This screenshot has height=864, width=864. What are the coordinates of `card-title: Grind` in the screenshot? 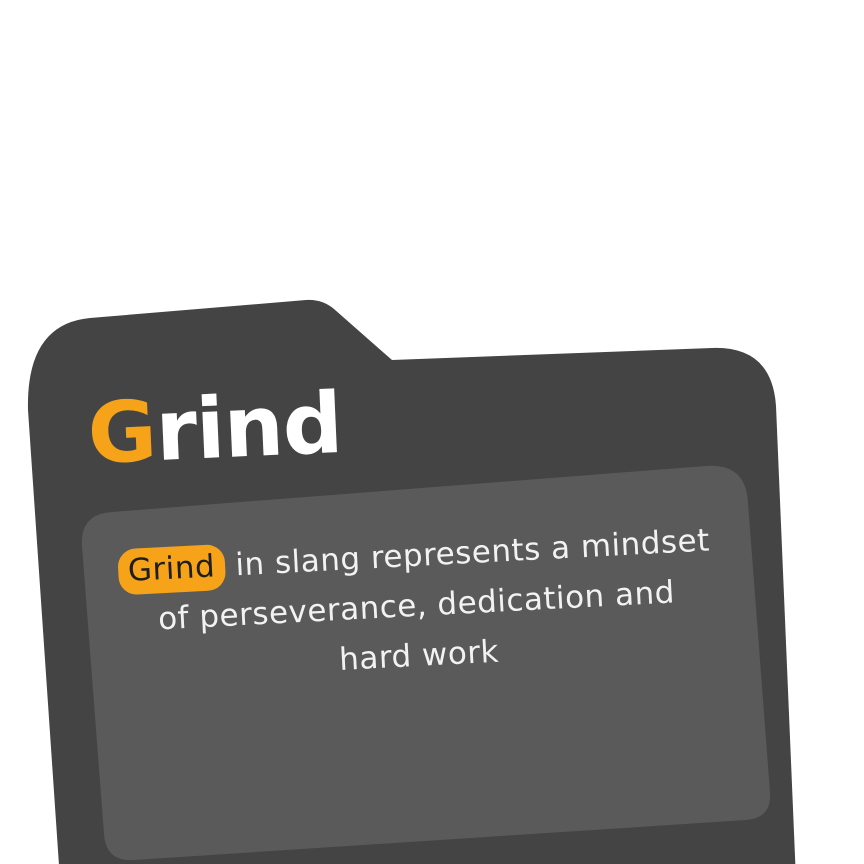 It's located at (215, 428).